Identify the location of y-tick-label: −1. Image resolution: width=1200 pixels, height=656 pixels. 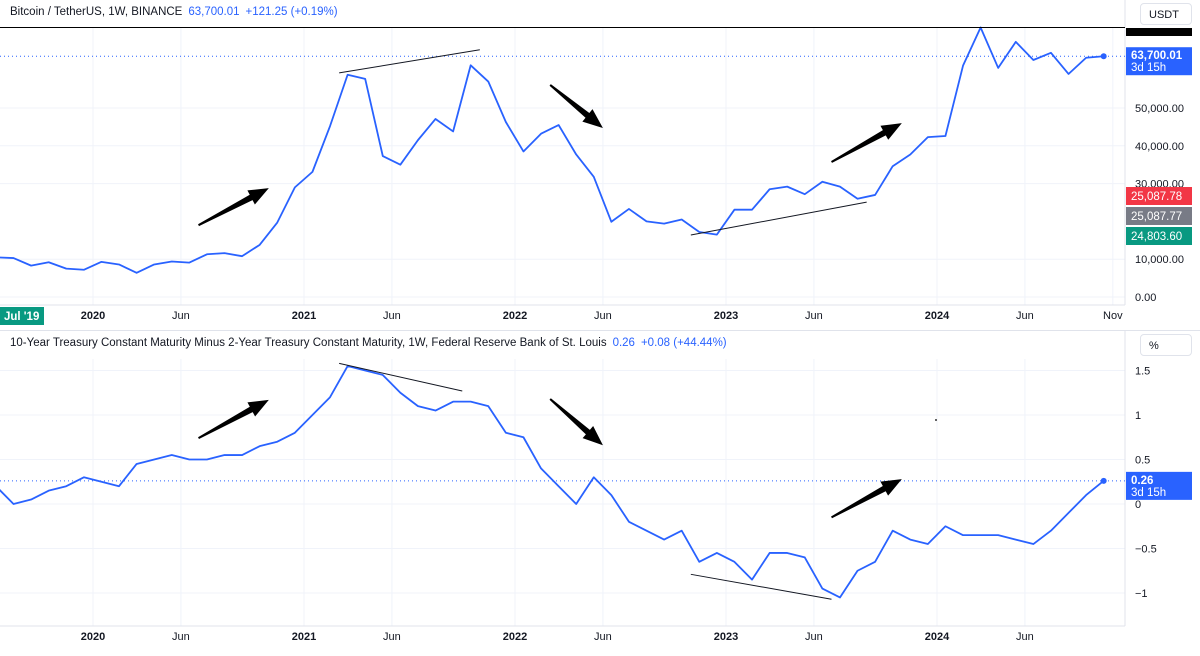
(1141, 594).